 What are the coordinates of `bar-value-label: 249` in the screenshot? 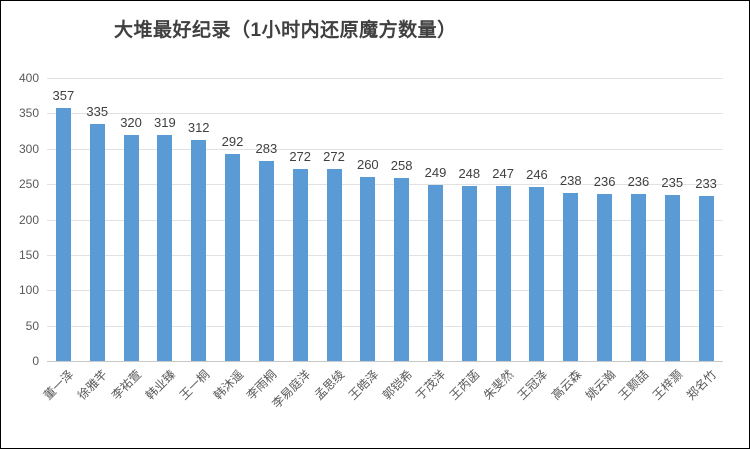 It's located at (435, 172).